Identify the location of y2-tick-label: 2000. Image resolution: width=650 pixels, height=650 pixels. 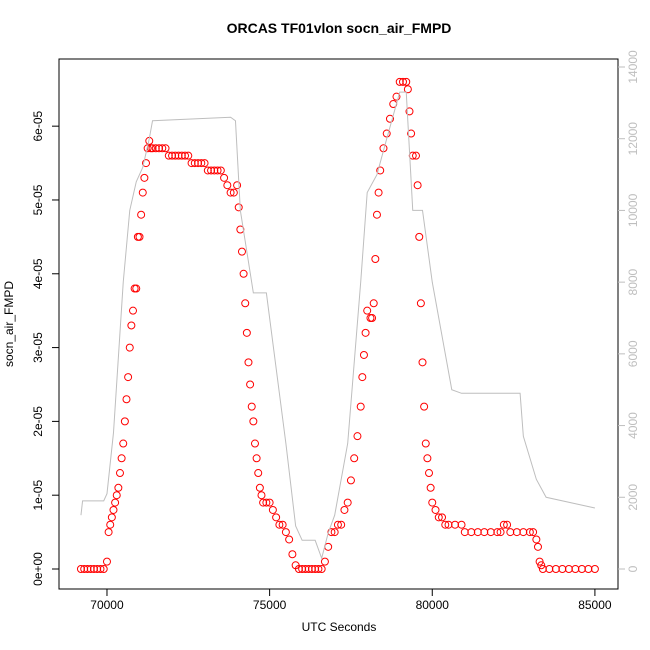
(633, 497).